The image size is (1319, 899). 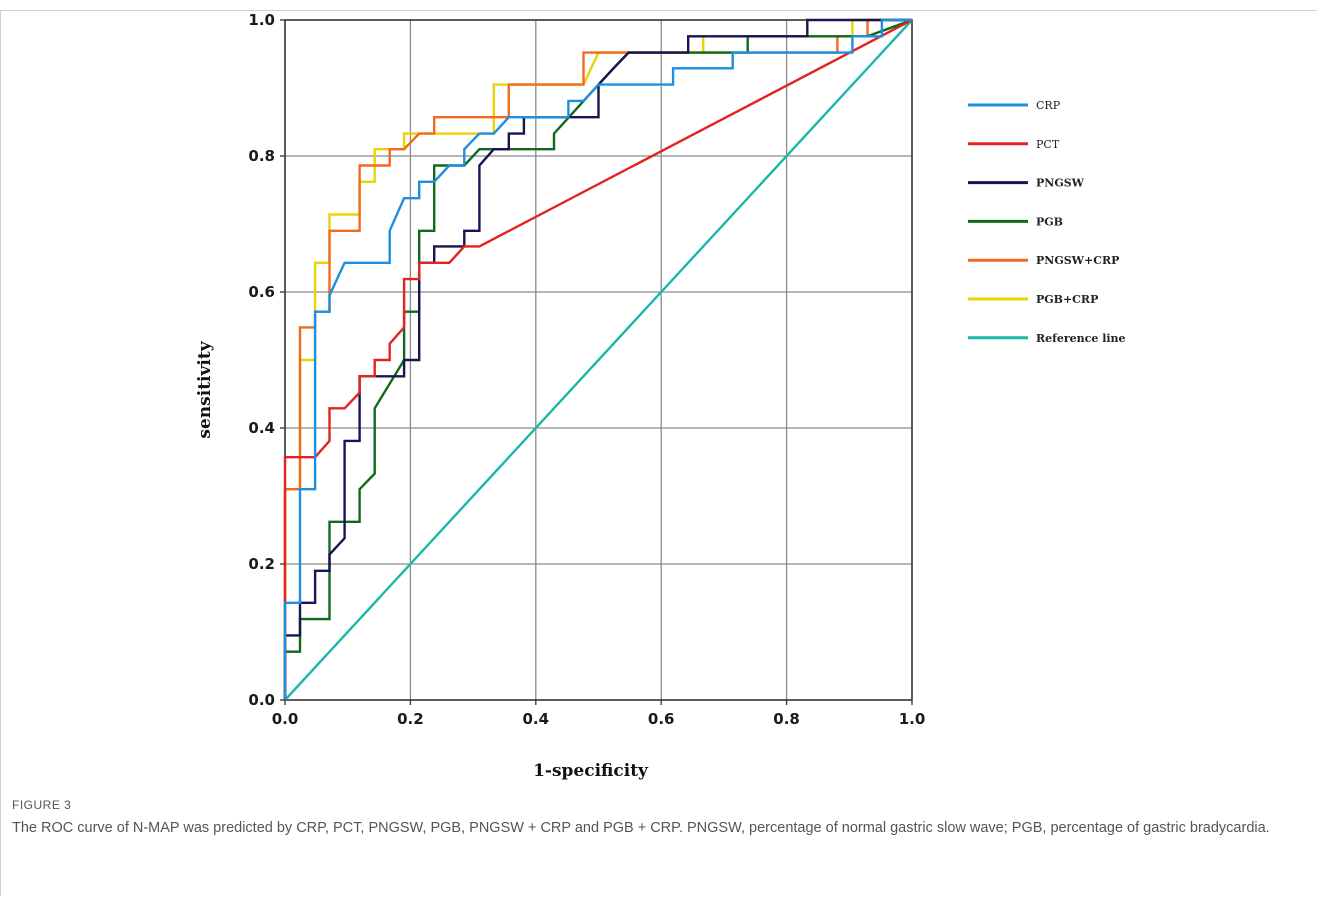 What do you see at coordinates (1060, 183) in the screenshot?
I see `legend-label: PNGSW` at bounding box center [1060, 183].